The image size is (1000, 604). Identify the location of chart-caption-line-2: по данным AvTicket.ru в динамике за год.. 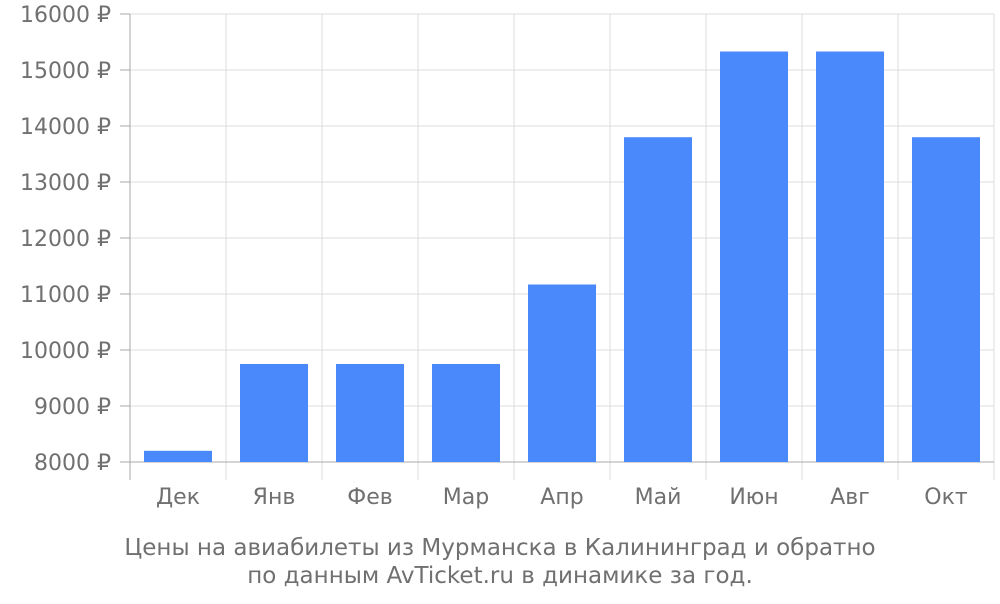
(500, 576).